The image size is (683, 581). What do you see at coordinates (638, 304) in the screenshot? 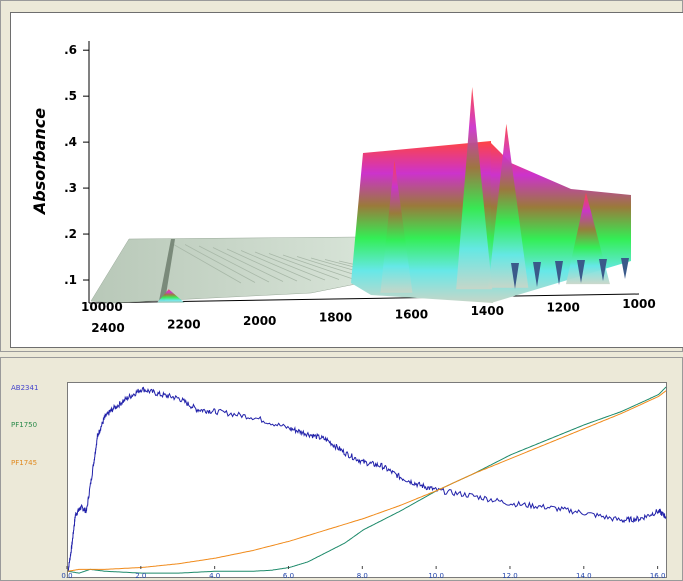
I see `x-tick-label: 1000` at bounding box center [638, 304].